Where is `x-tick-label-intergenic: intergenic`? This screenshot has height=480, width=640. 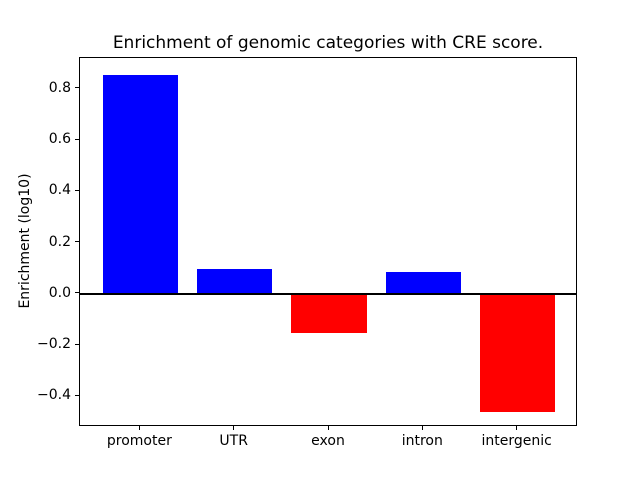
x-tick-label-intergenic: intergenic is located at coordinates (516, 441).